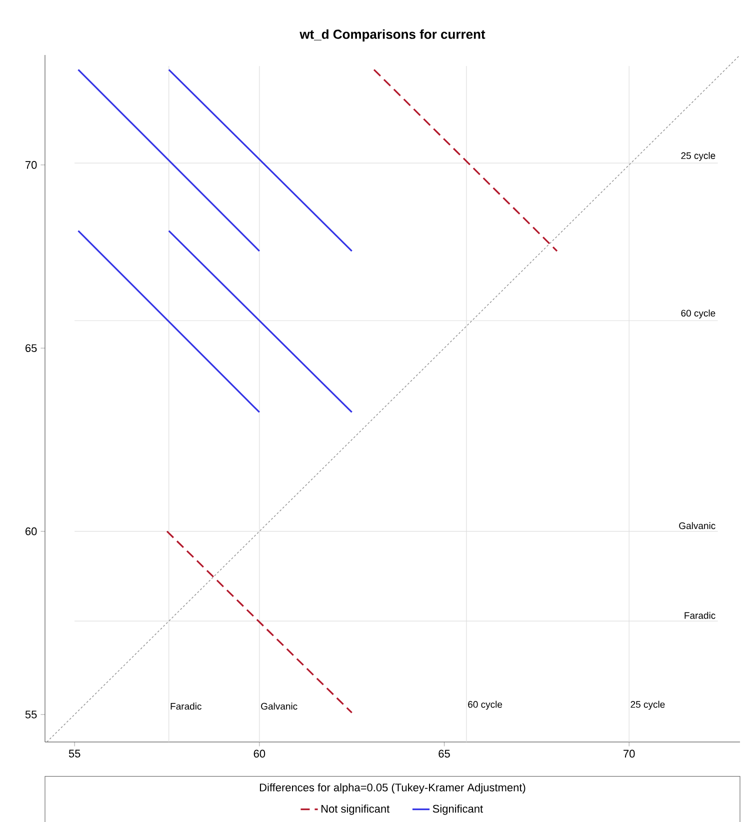 This screenshot has height=822, width=743. I want to click on x-tick-label: 60, so click(260, 754).